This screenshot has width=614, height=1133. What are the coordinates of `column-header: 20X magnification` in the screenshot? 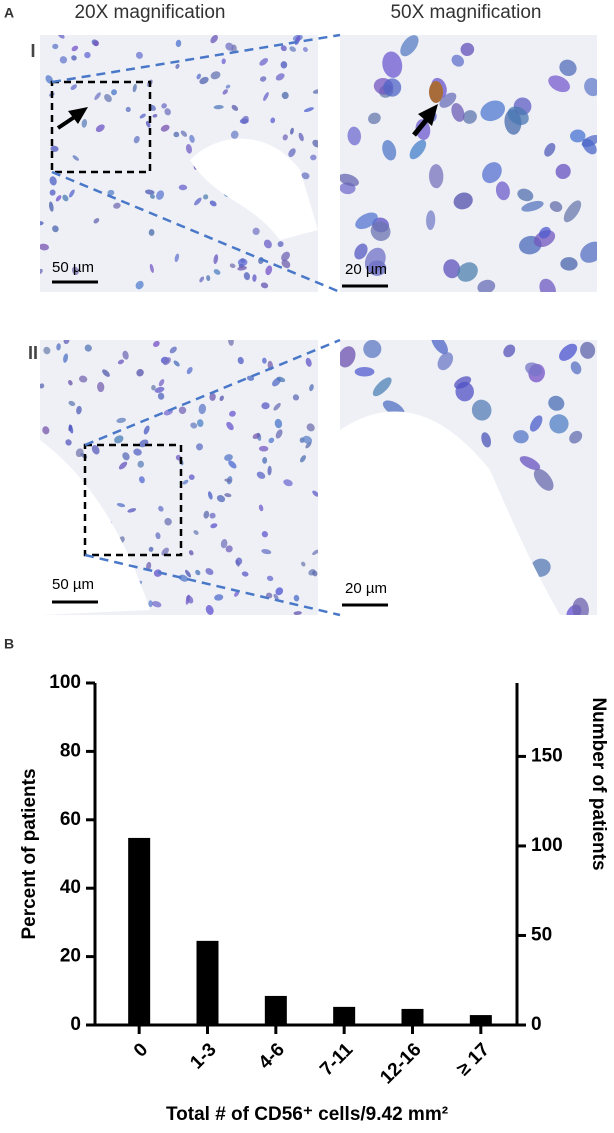 It's located at (149, 12).